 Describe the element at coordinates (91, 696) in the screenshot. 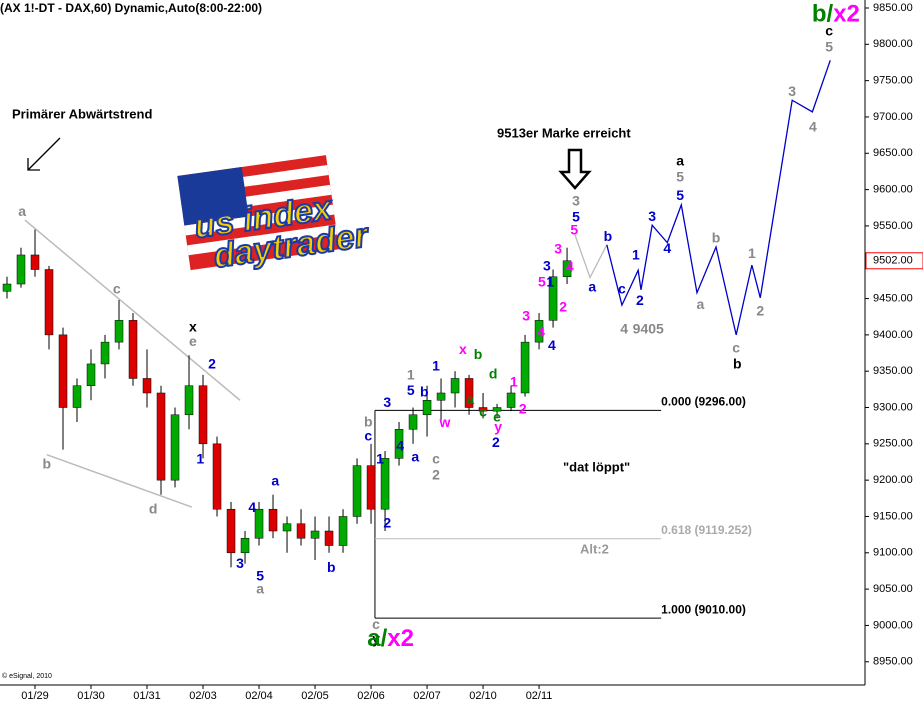

I see `x-tick-label: 01/30` at that location.